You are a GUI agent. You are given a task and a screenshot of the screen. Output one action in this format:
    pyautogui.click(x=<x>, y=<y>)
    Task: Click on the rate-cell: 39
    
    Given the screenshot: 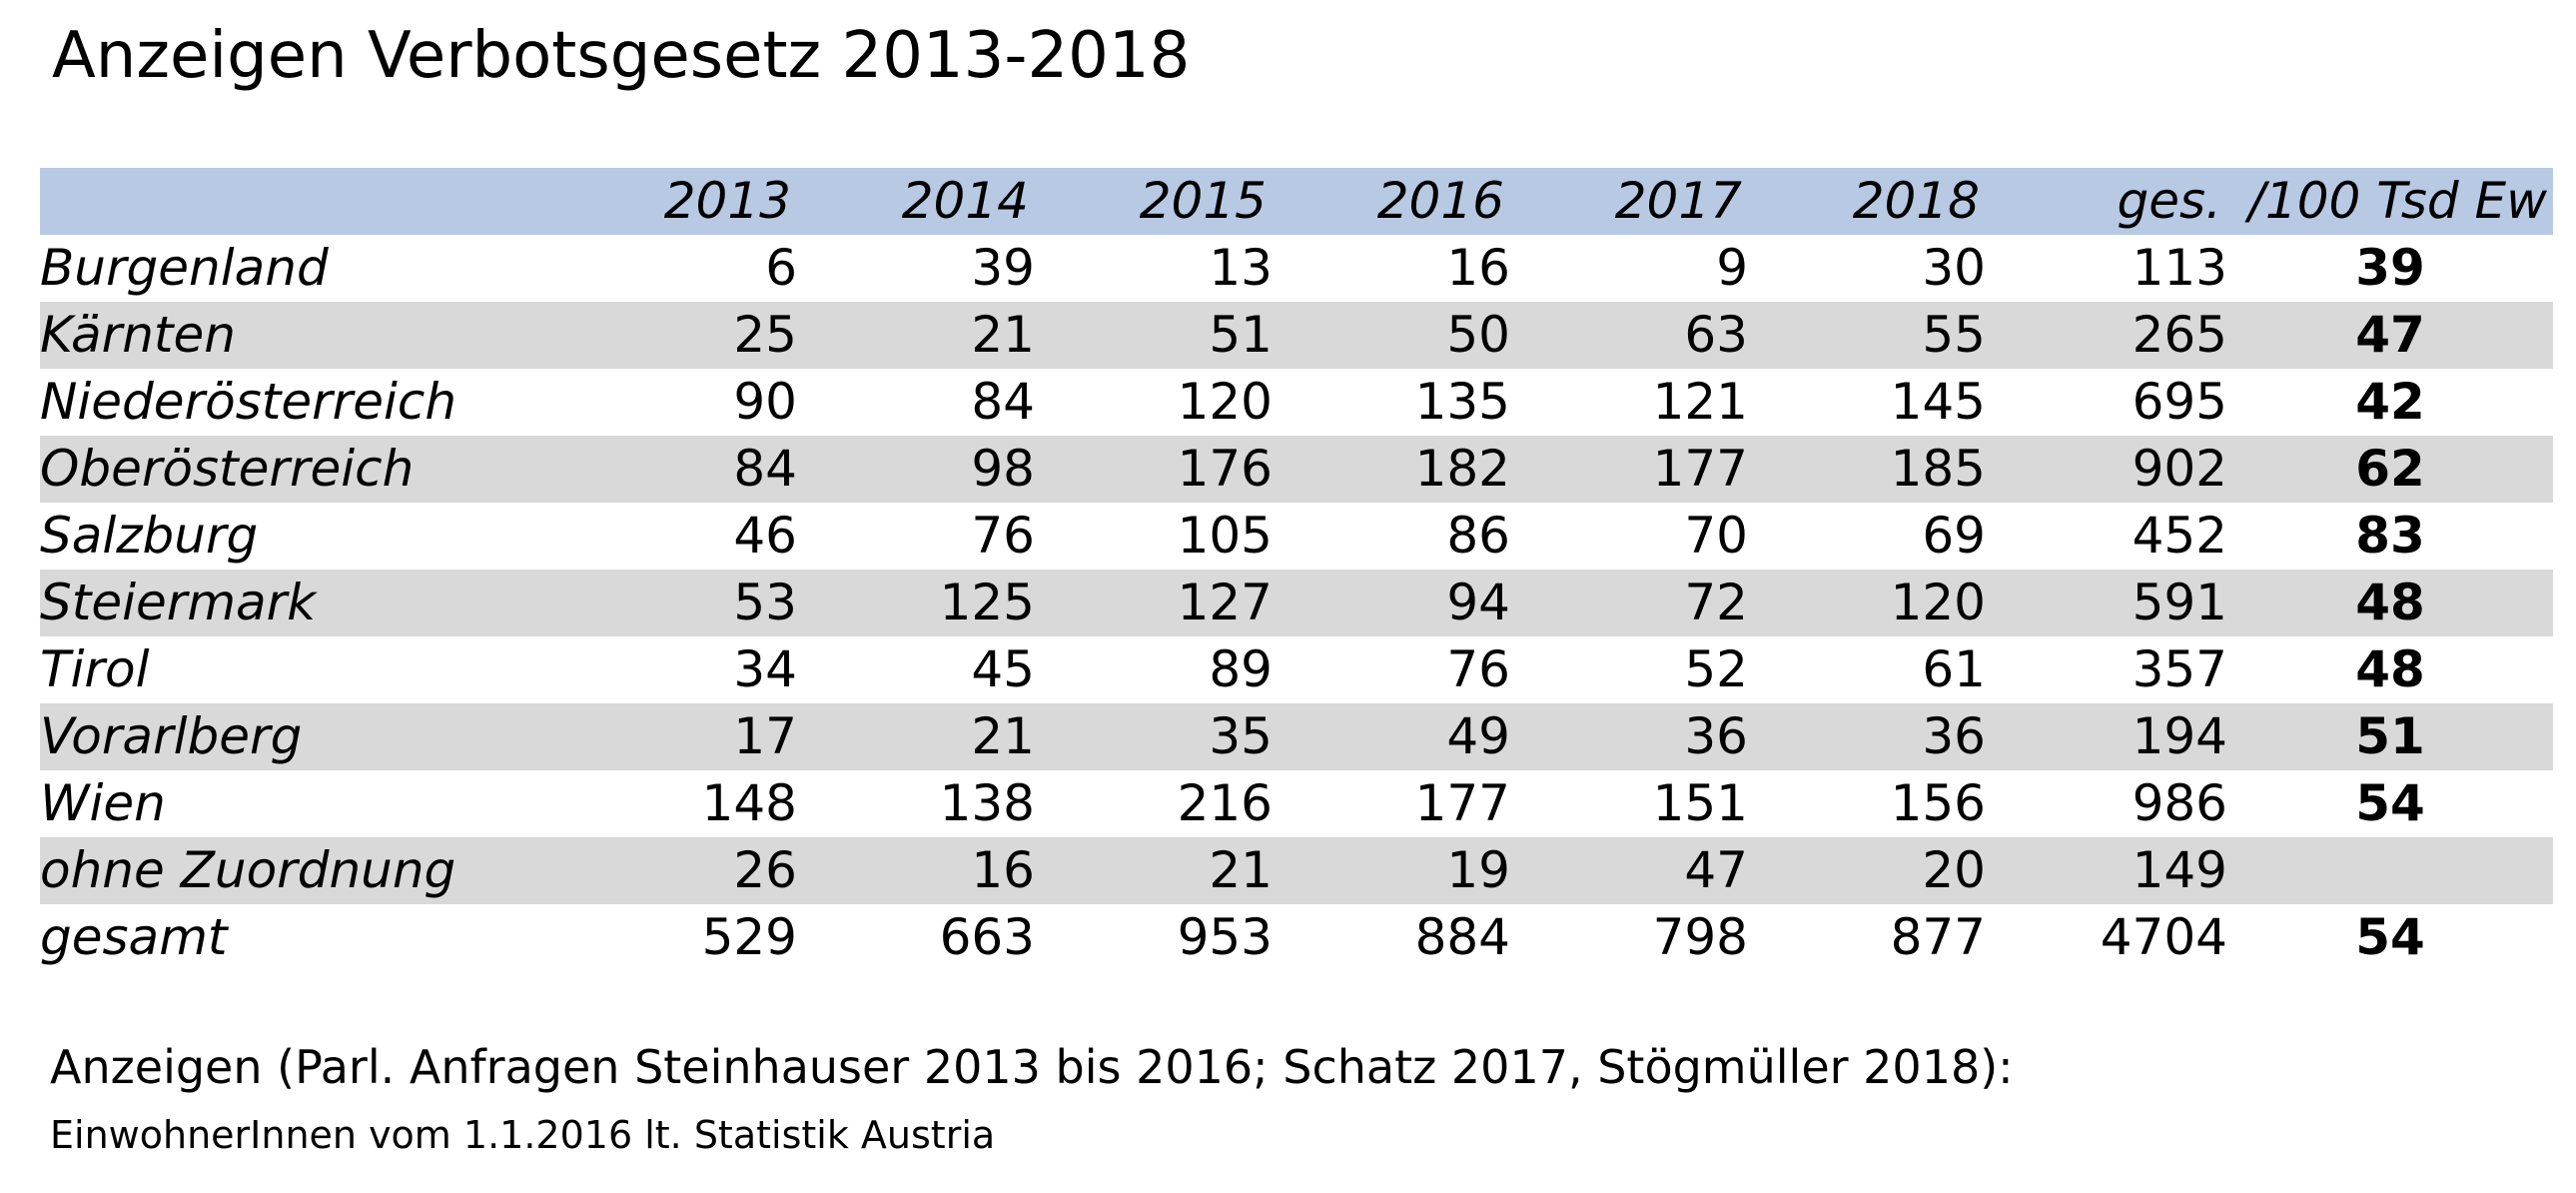 What is the action you would take?
    pyautogui.click(x=2390, y=268)
    